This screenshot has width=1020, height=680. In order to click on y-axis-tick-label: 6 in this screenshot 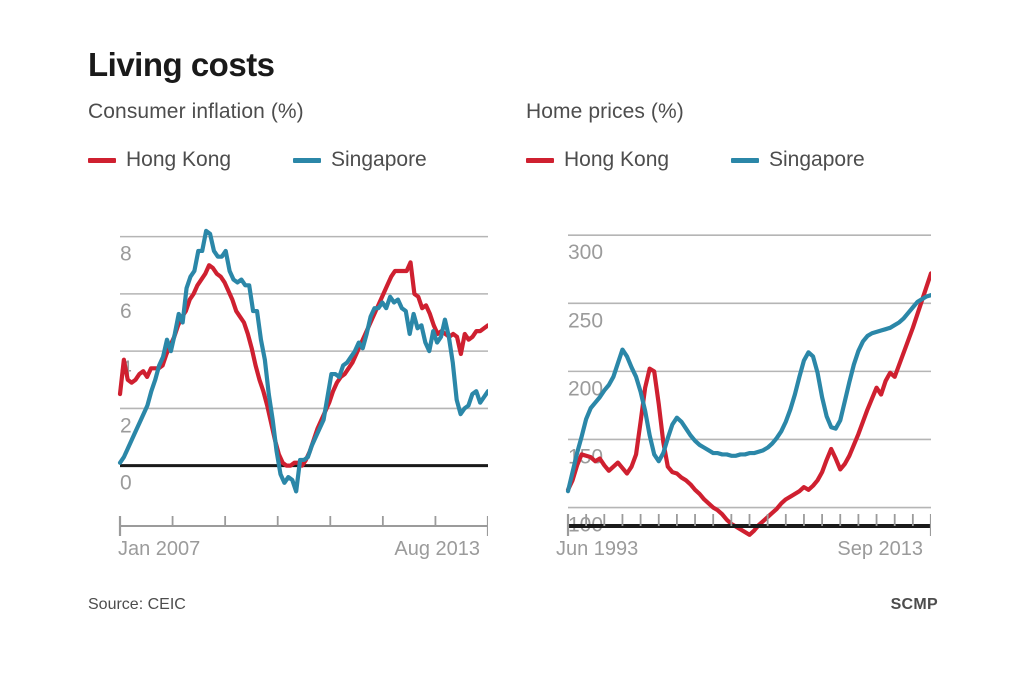, I will do `click(126, 311)`.